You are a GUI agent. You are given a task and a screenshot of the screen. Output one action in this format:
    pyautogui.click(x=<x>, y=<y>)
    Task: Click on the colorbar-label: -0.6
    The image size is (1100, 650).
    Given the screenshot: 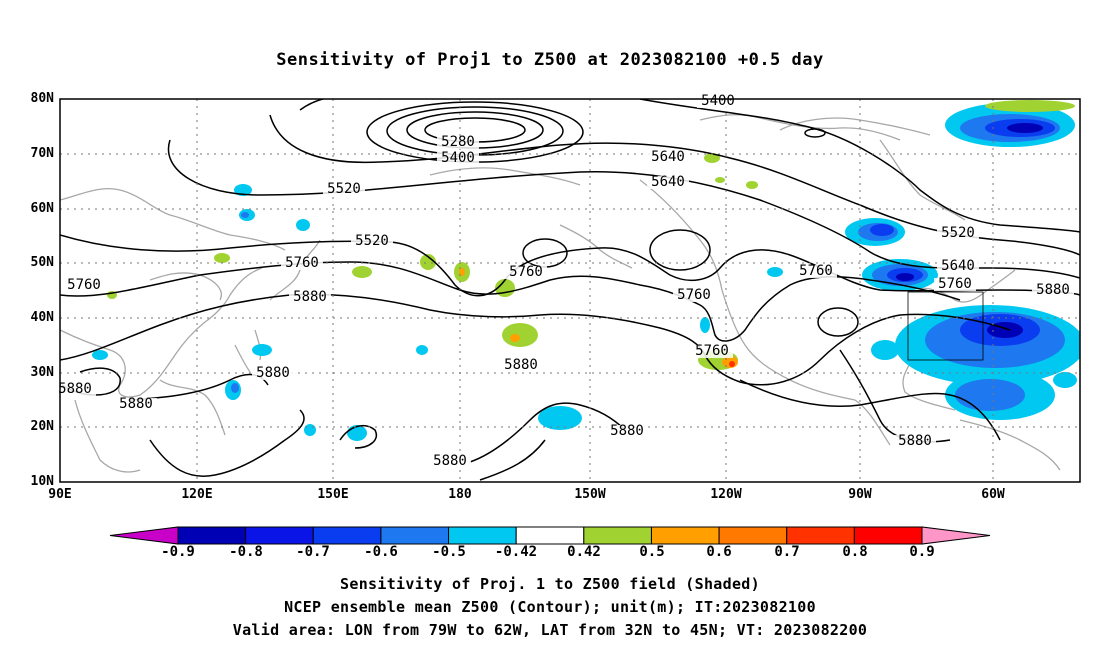 What is the action you would take?
    pyautogui.click(x=381, y=552)
    